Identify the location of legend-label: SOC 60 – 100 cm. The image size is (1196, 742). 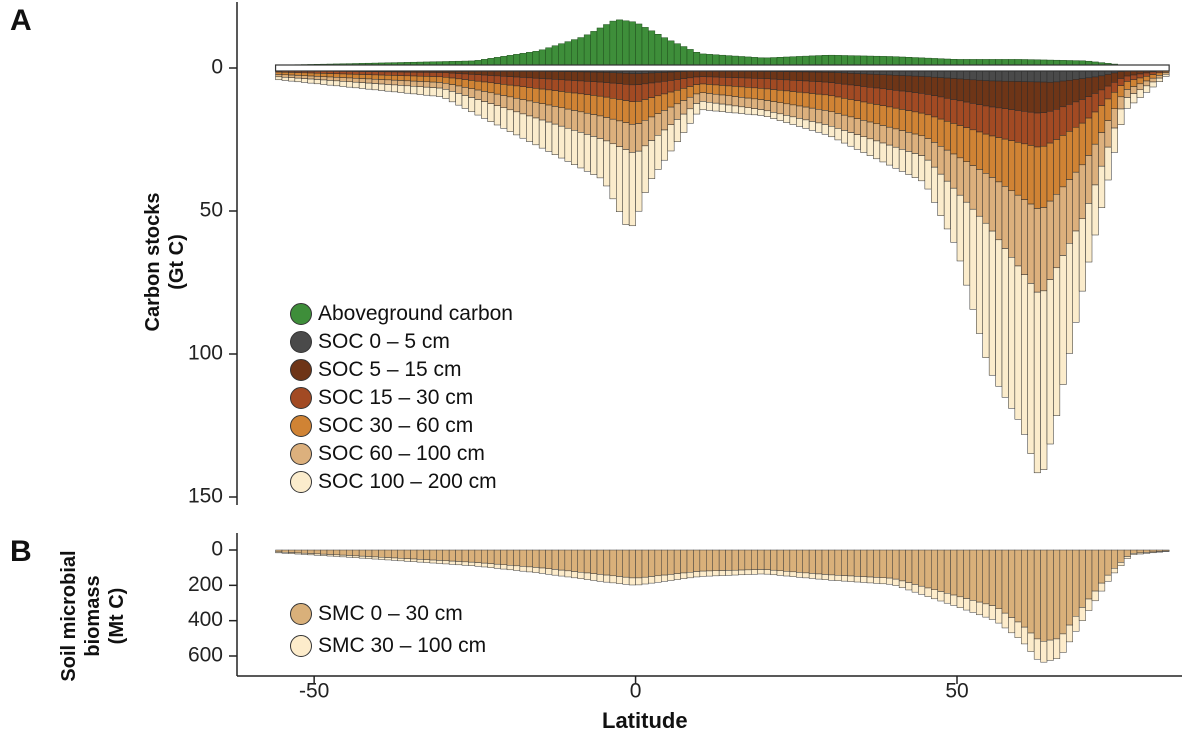
(401, 453).